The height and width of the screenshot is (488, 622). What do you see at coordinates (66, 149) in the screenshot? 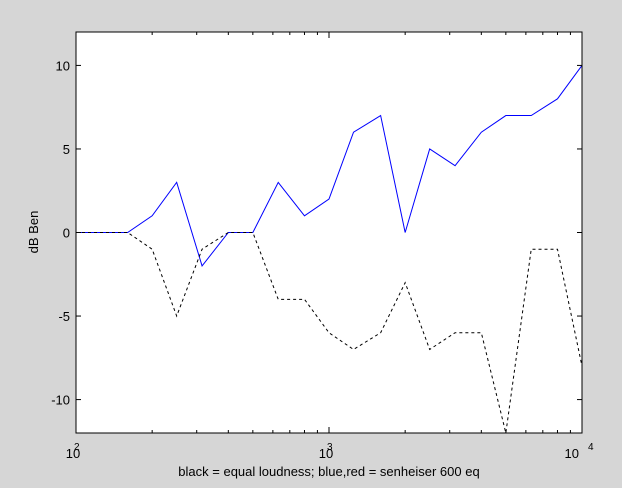
I see `y-tick-label: 5` at bounding box center [66, 149].